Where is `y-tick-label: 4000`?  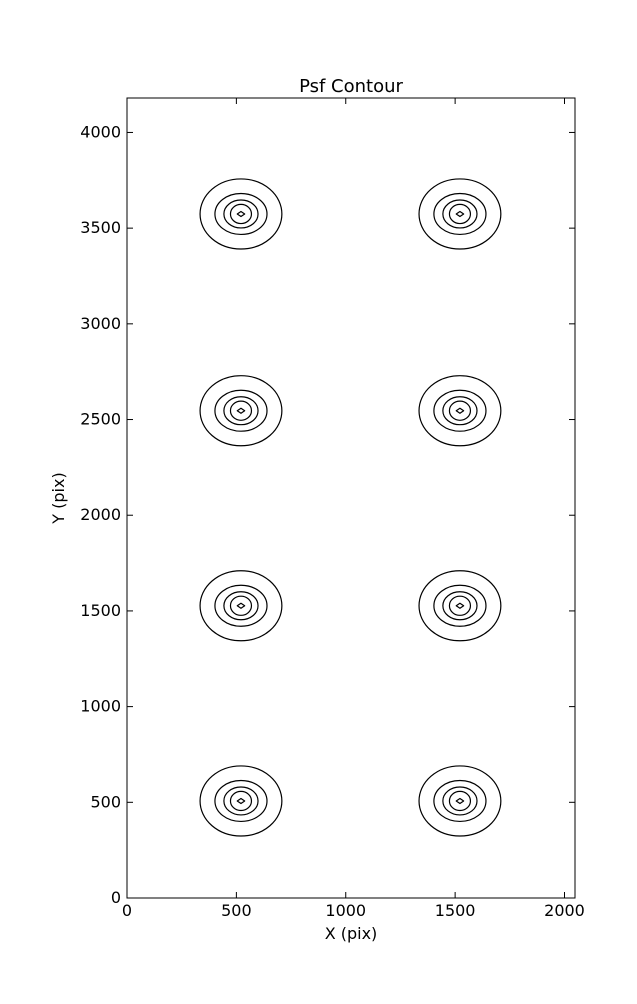 y-tick-label: 4000 is located at coordinates (100, 131).